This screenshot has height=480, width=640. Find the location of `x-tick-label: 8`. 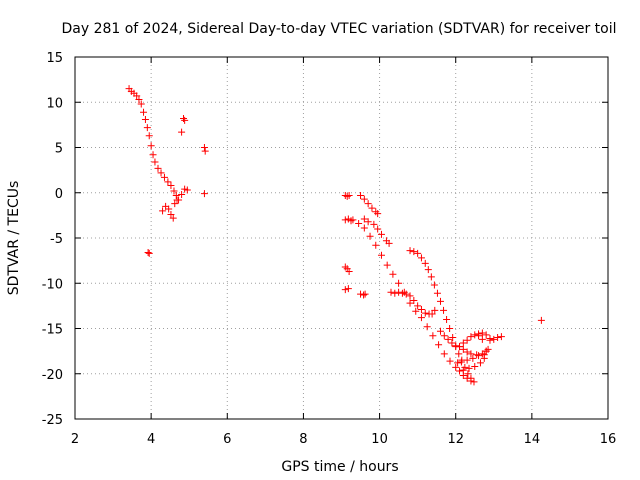

x-tick-label: 8 is located at coordinates (303, 439).